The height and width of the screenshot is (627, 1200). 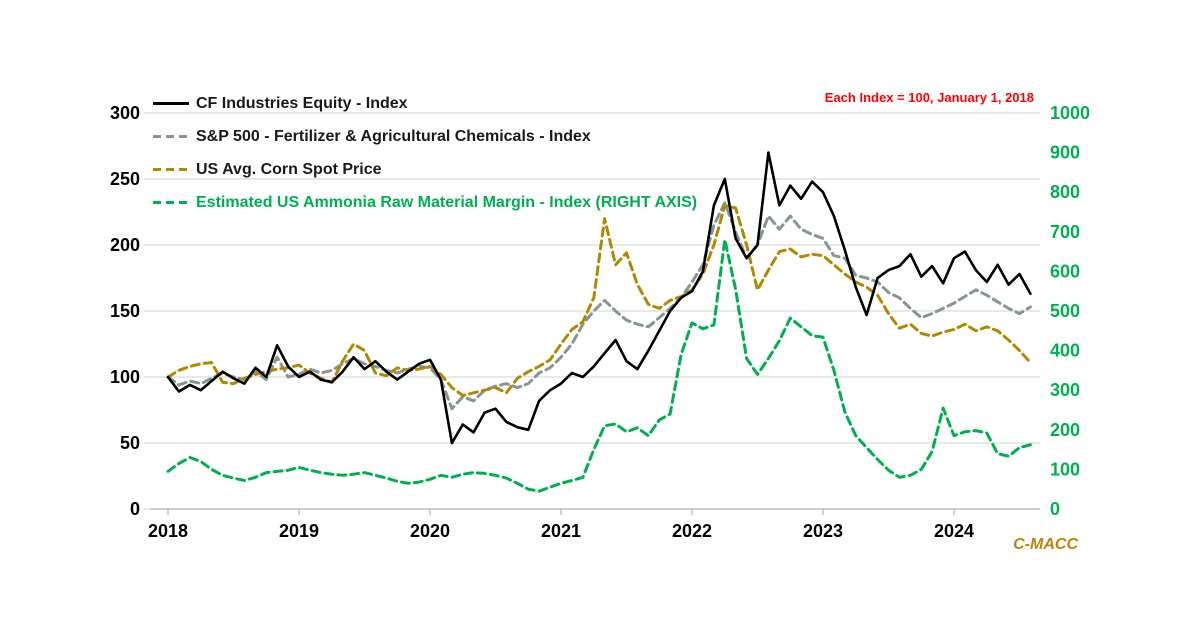 I want to click on y-axis-label-right: 200, so click(x=1065, y=430).